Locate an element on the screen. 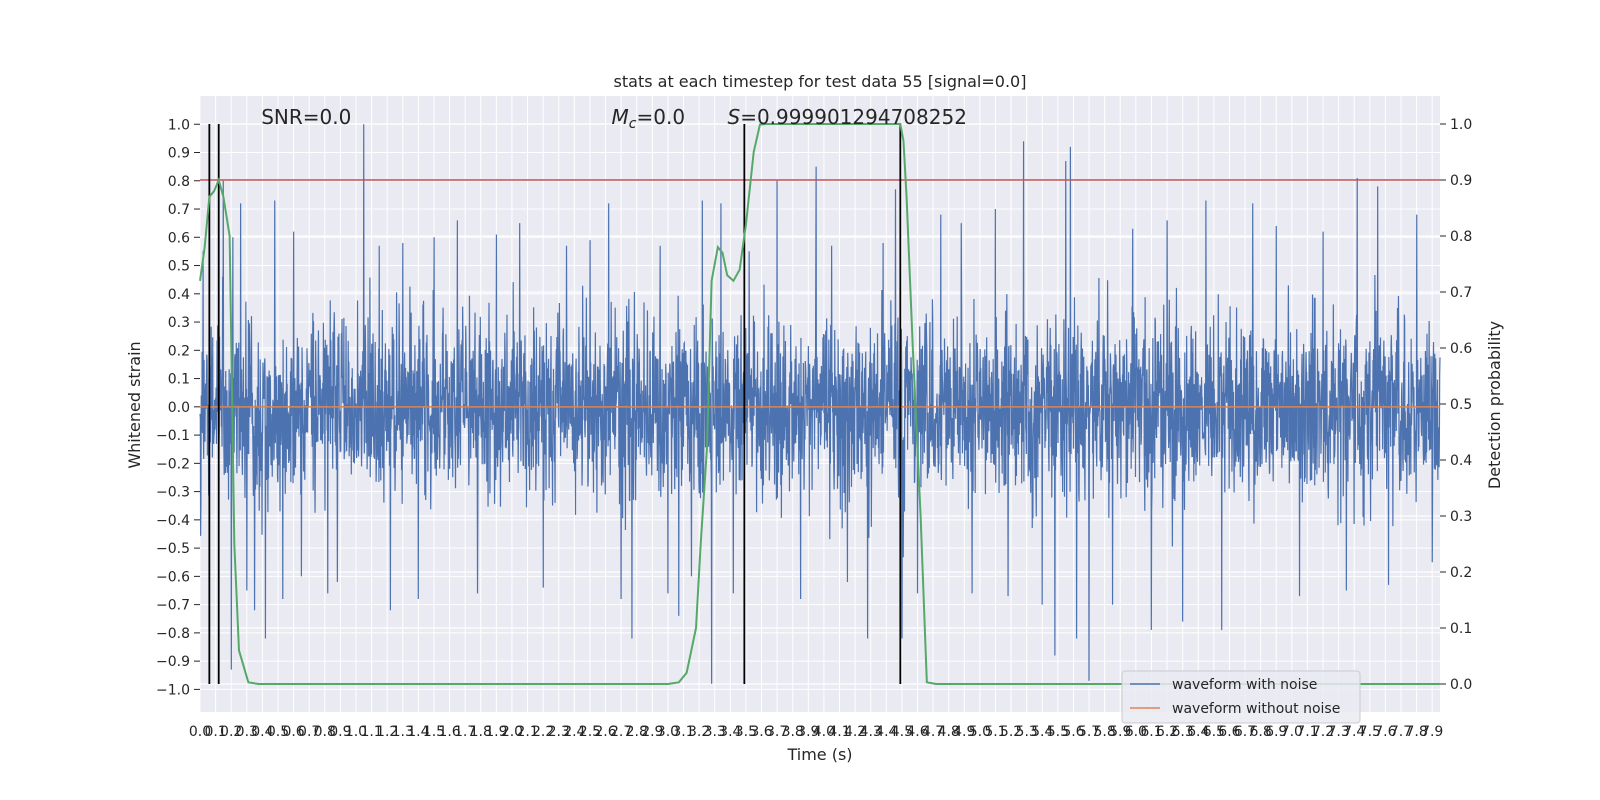  x-tick-label-38: 3.8 is located at coordinates (793, 732).